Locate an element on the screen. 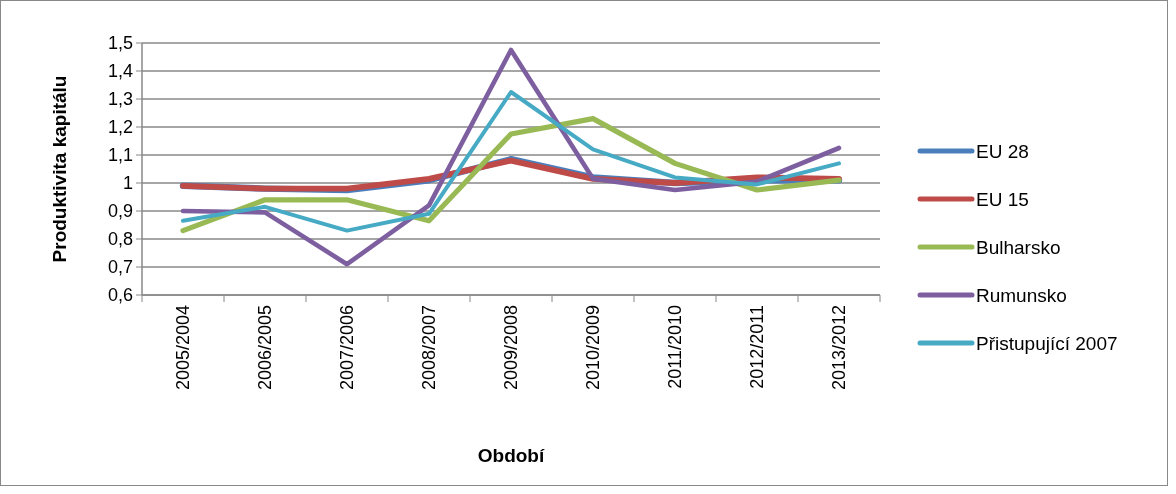 This screenshot has height=494, width=1176. y-tick-label: 0,9 is located at coordinates (120, 211).